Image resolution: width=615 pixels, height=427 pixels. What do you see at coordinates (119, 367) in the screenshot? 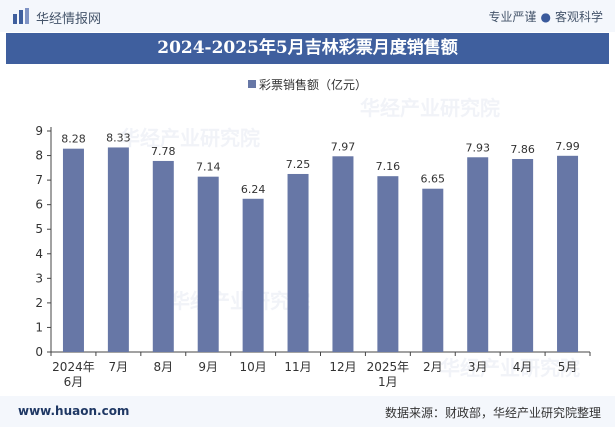
I see `x-tick-label: 7月` at bounding box center [119, 367].